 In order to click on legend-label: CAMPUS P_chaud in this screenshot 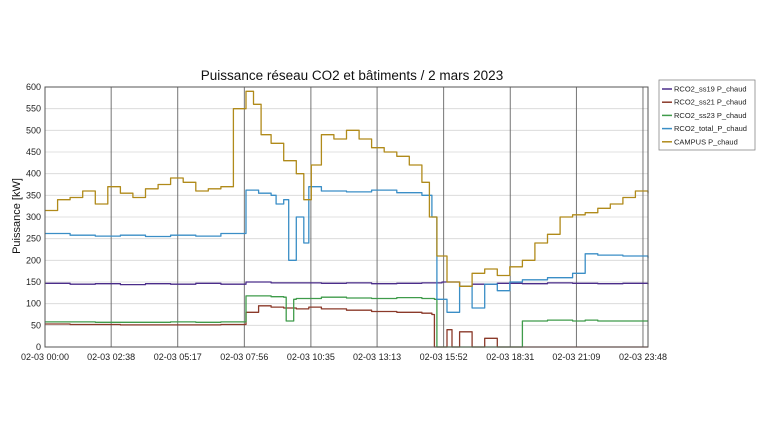, I will do `click(706, 141)`.